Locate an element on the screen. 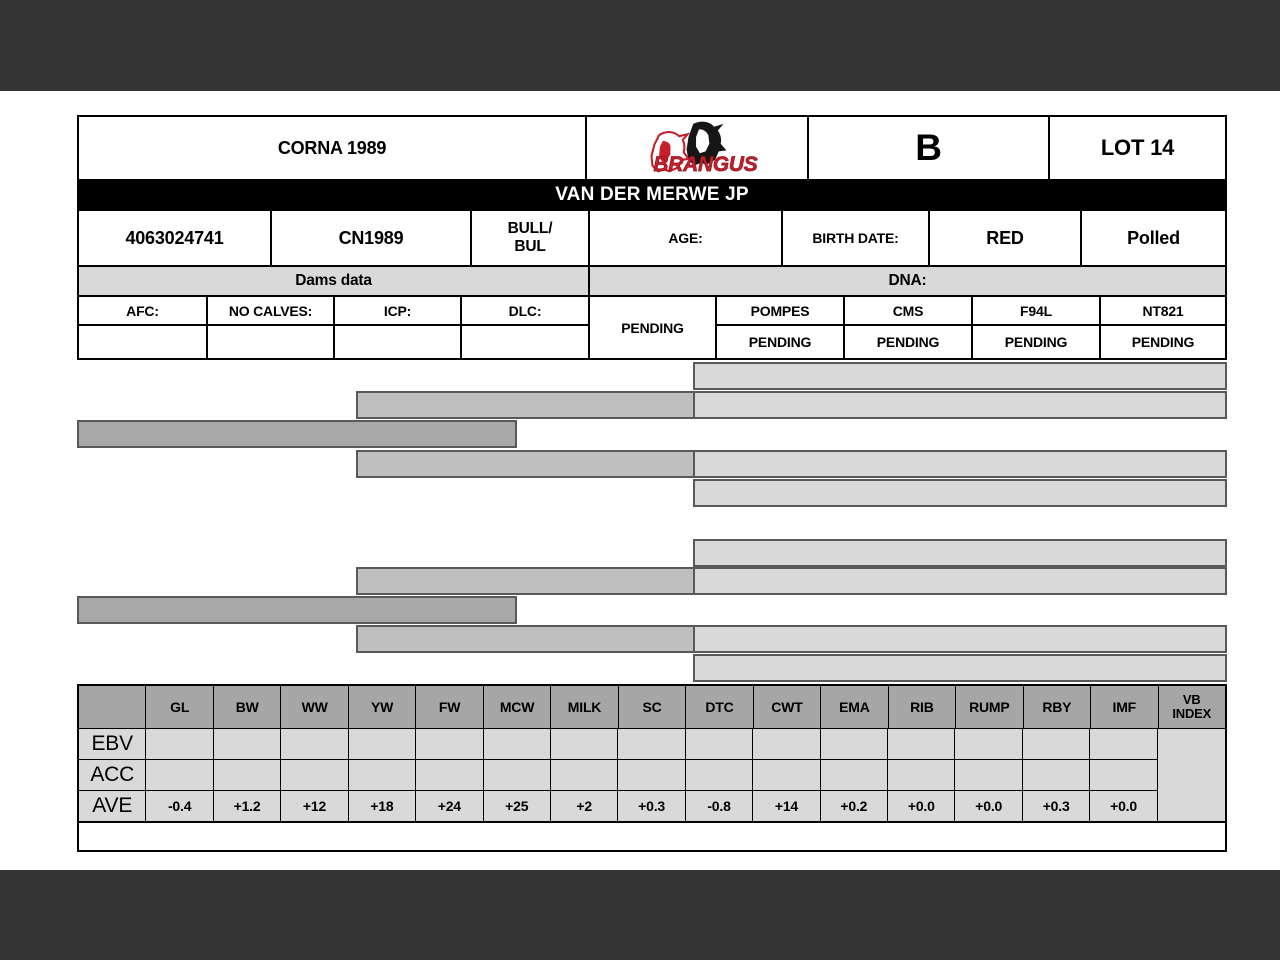  no-calves-value is located at coordinates (270, 342).